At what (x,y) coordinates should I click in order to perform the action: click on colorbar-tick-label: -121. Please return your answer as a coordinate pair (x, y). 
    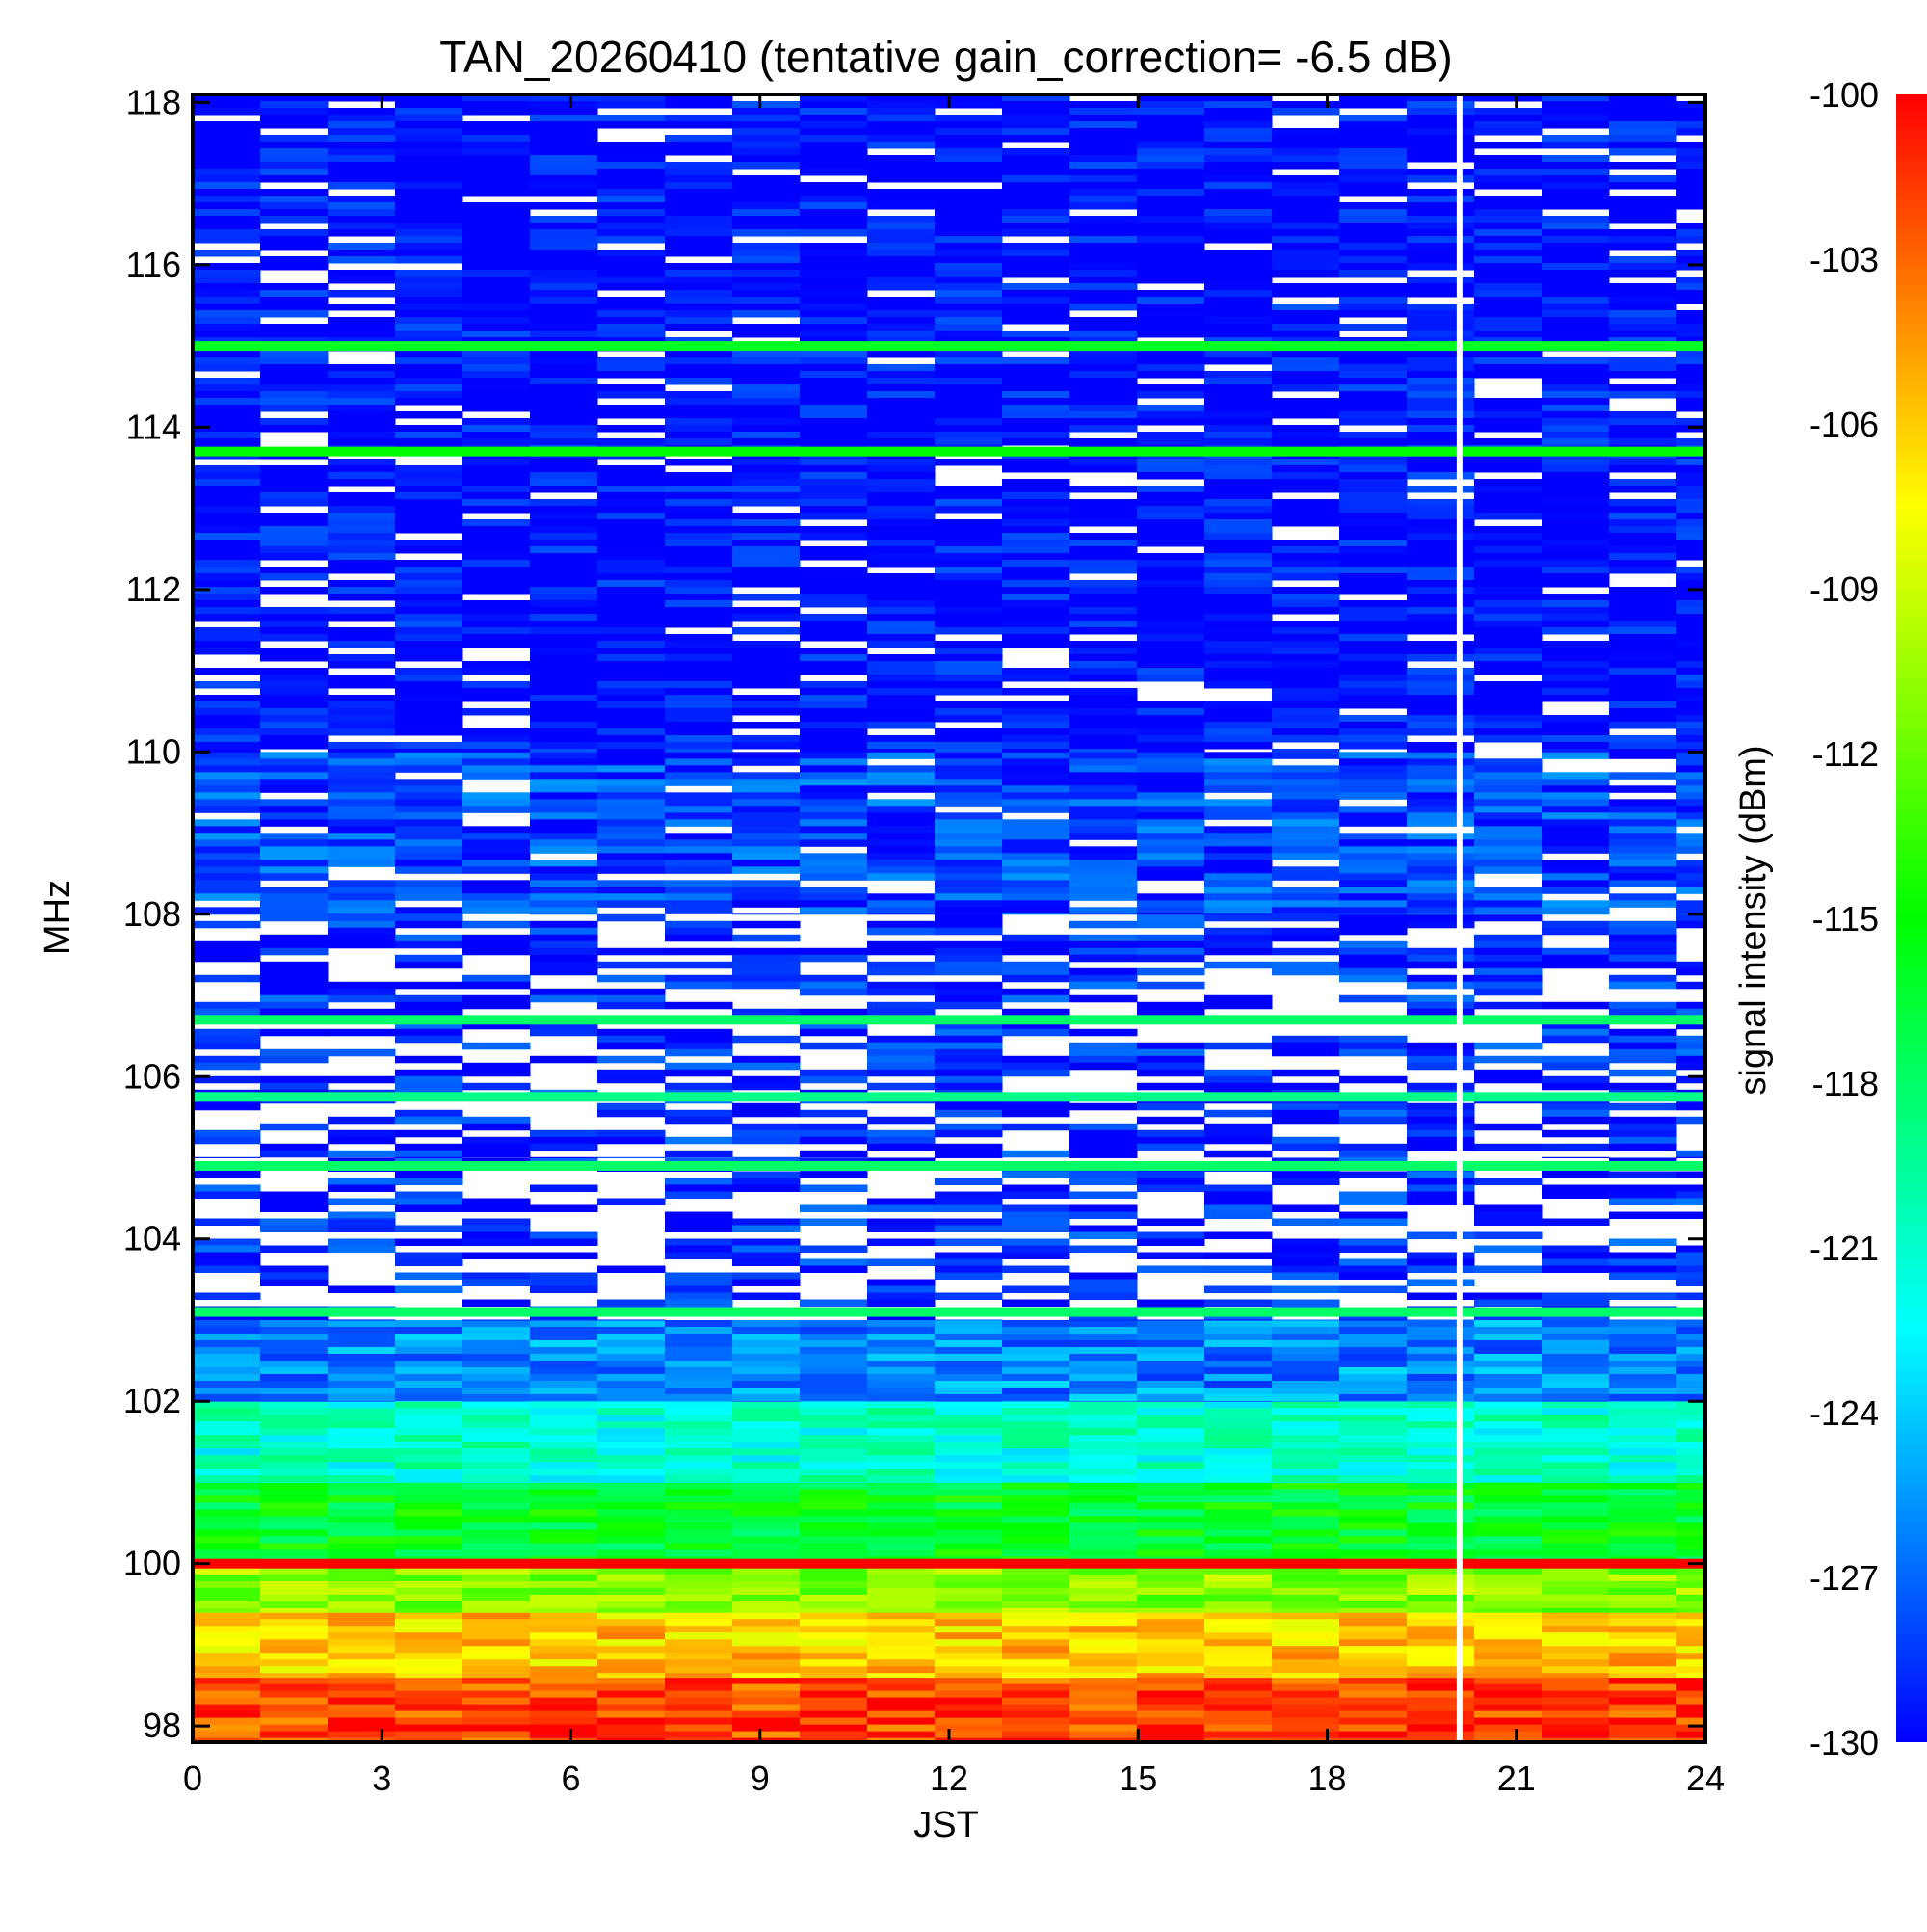
    Looking at the image, I should click on (1844, 1248).